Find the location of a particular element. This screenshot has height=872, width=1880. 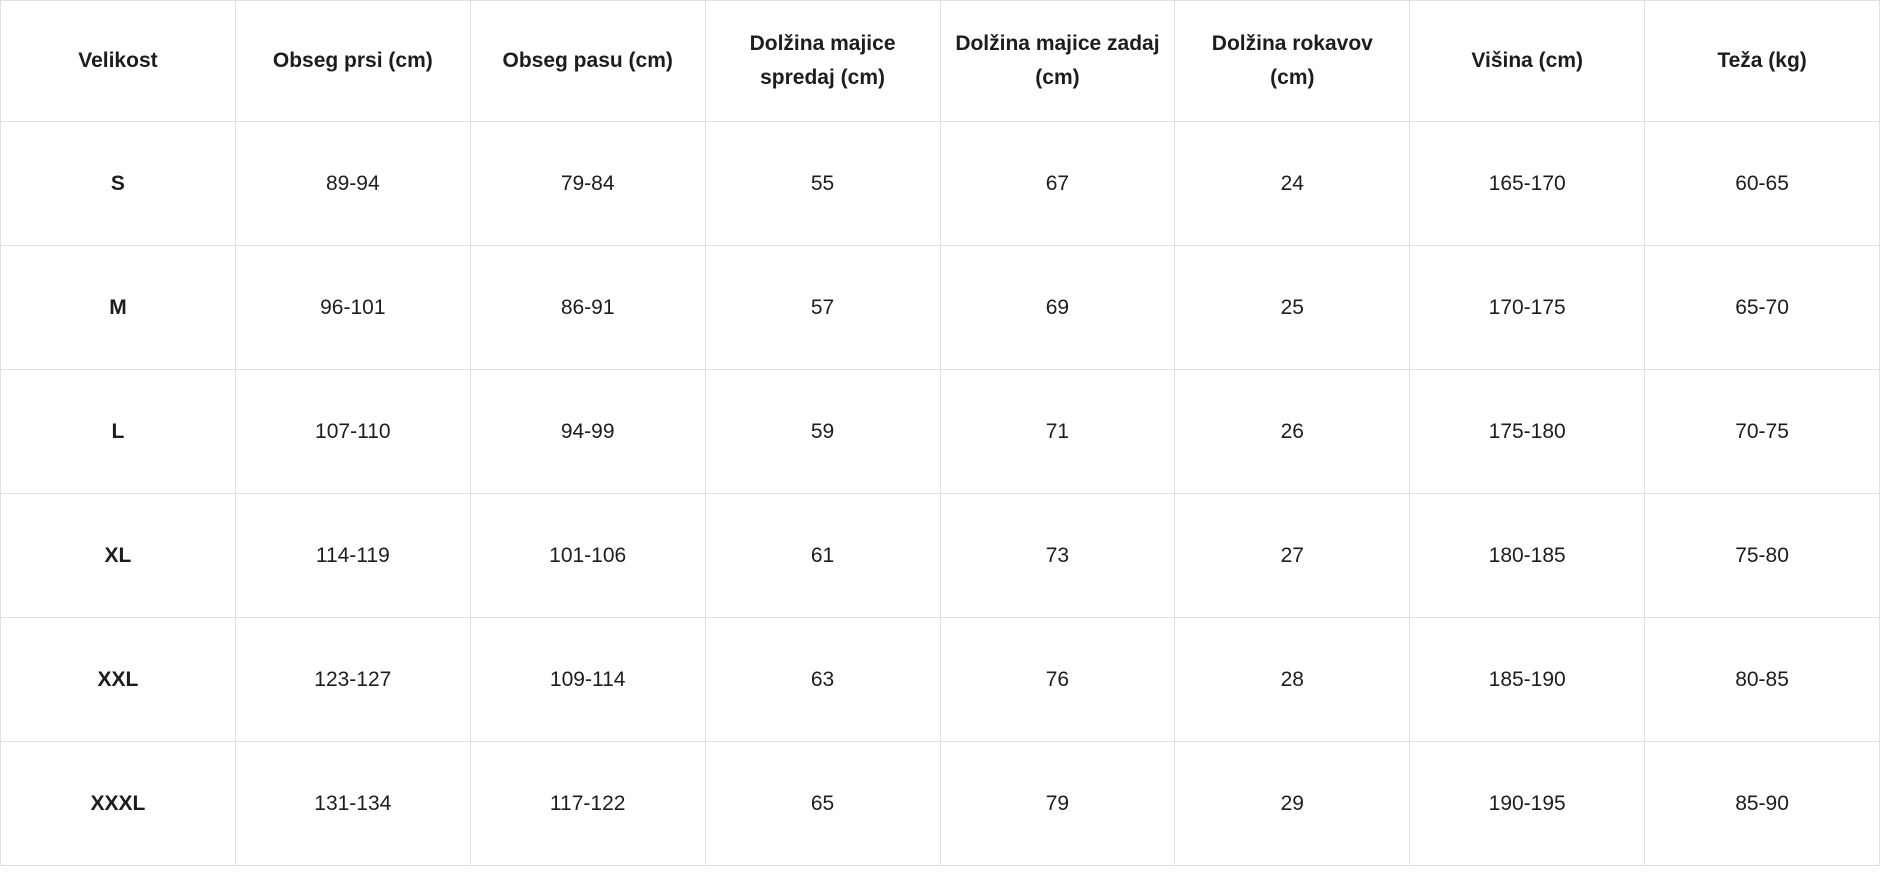

size-label: S is located at coordinates (118, 183).